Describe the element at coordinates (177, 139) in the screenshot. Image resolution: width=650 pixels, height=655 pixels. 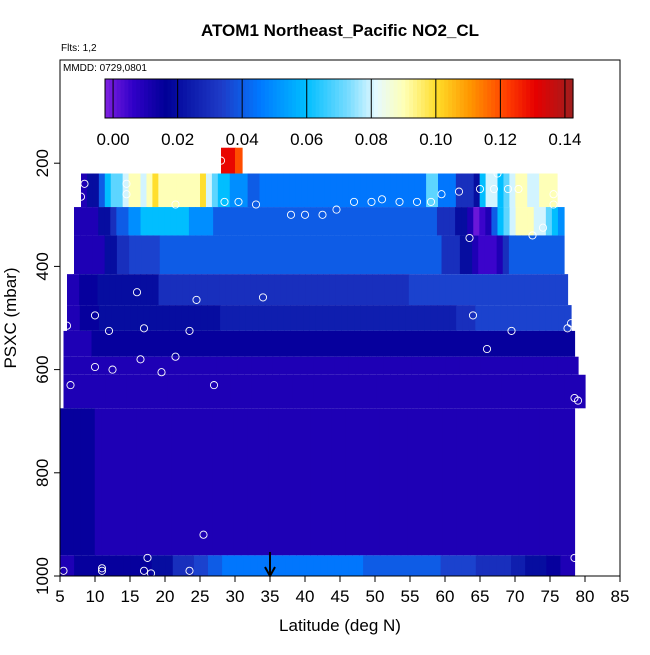
I see `colorbar-tick-label: 0.02` at that location.